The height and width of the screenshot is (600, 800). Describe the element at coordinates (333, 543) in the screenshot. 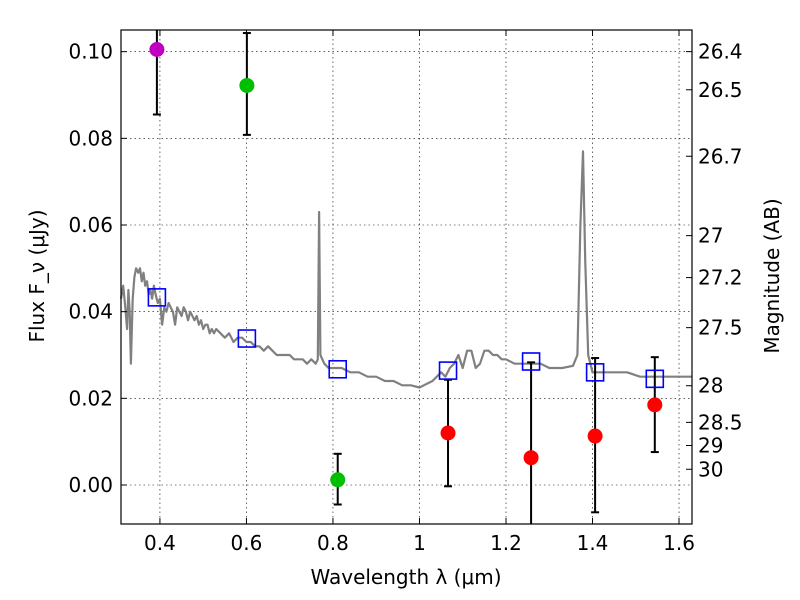

I see `x-tick-label: 0.8` at that location.